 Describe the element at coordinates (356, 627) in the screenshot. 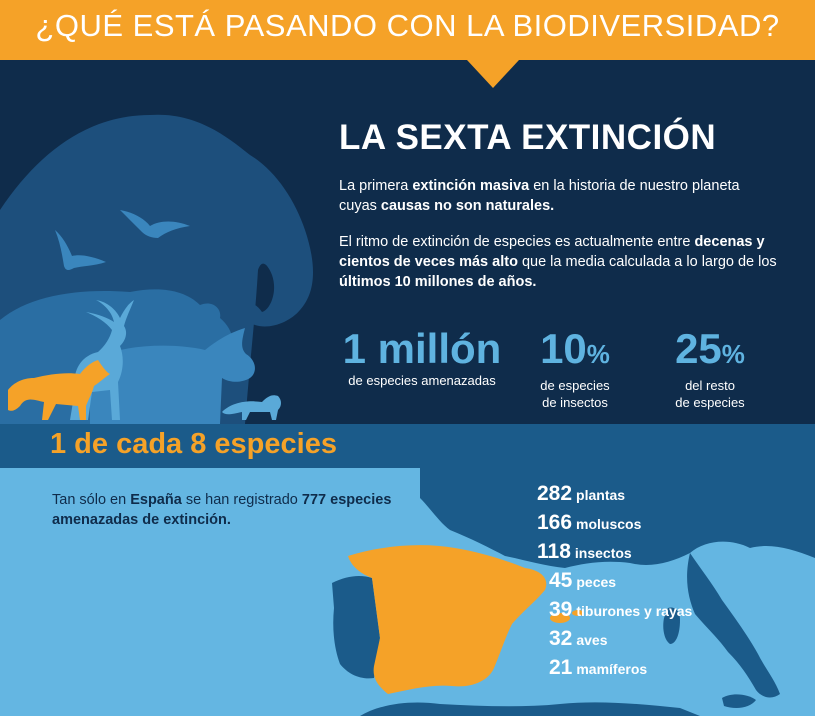

I see `portugal-landmass` at that location.